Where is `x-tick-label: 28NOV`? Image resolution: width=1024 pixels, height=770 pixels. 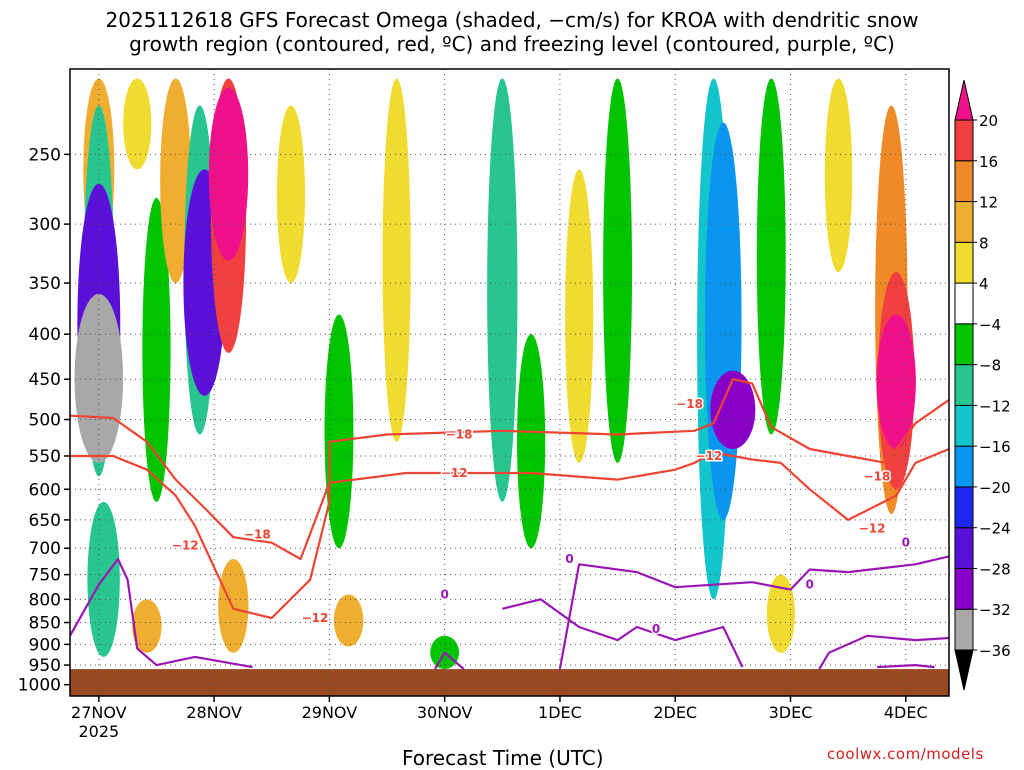 x-tick-label: 28NOV is located at coordinates (214, 712).